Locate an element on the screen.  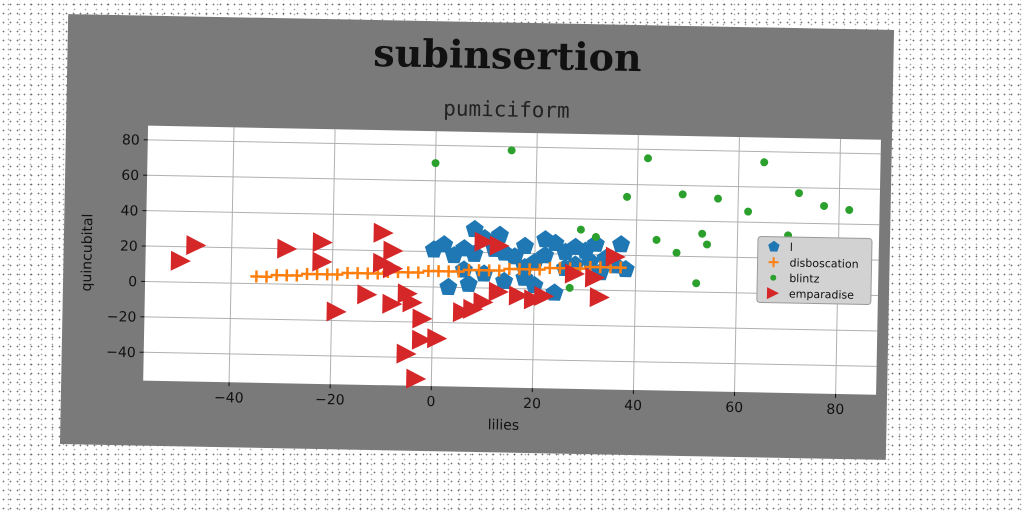
x-tick-label: −40 is located at coordinates (229, 398).